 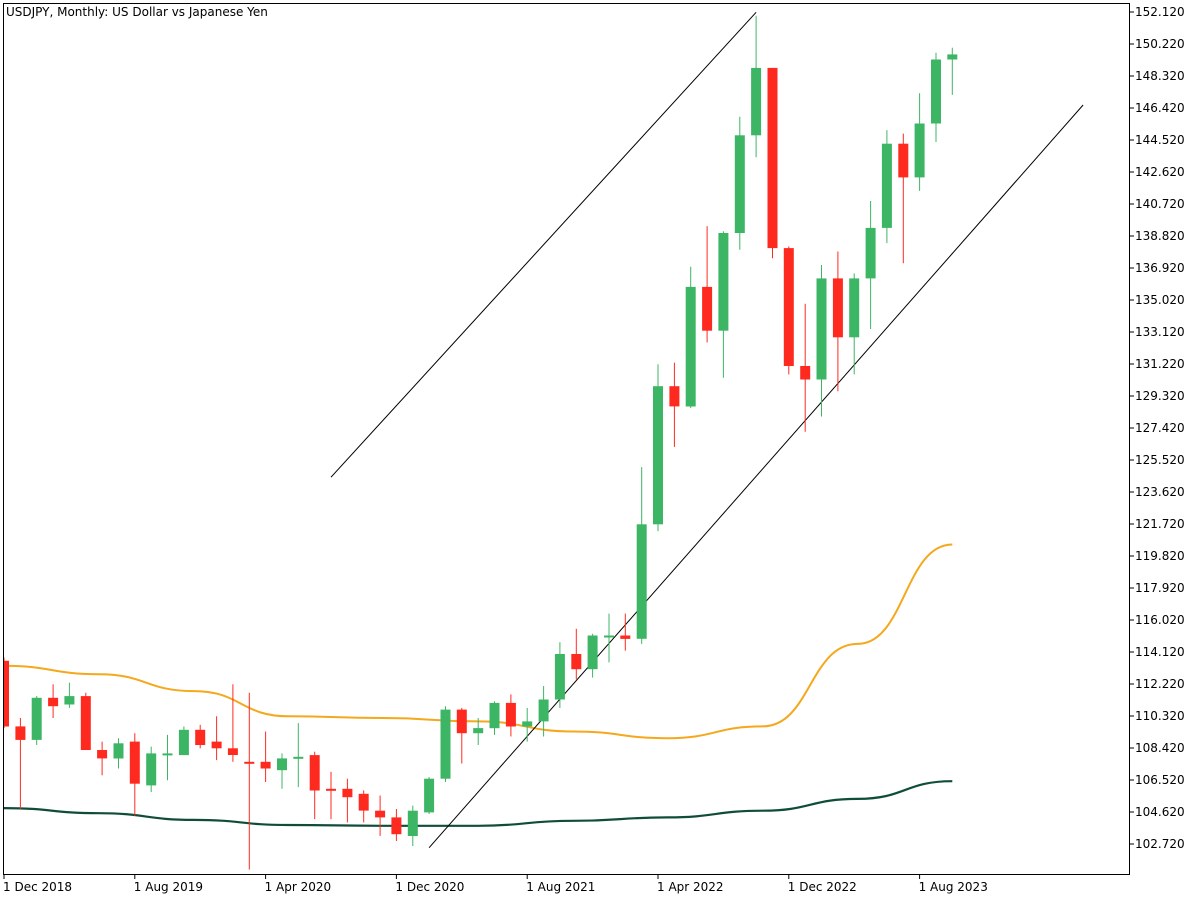 I want to click on price-tick-label: 125.520, so click(x=1160, y=460).